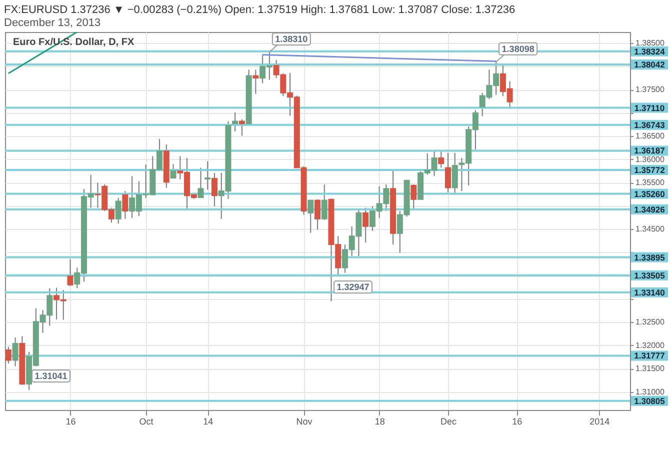 Image resolution: width=670 pixels, height=450 pixels. Describe the element at coordinates (650, 193) in the screenshot. I see `ref-line-label: 1.35260` at that location.